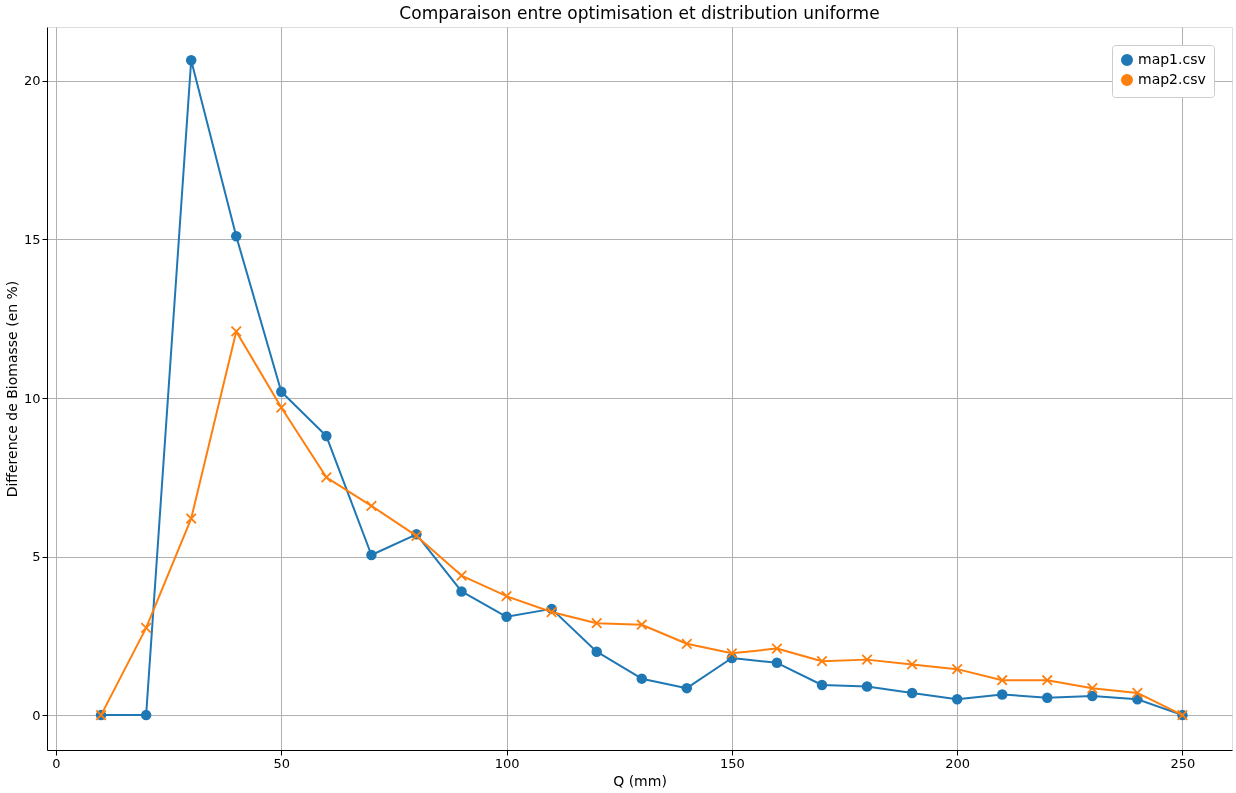 The width and height of the screenshot is (1236, 793). I want to click on x-tick-label: 150, so click(732, 763).